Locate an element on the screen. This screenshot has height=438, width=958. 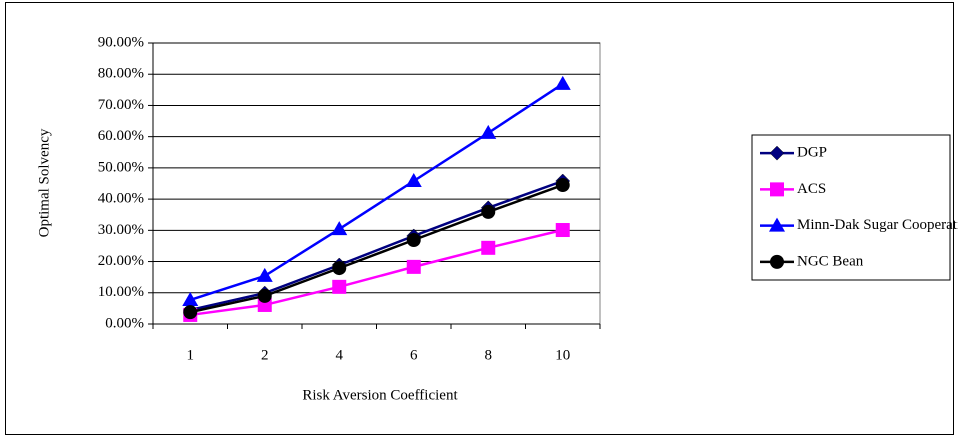
x-tick-label: 2 is located at coordinates (265, 355).